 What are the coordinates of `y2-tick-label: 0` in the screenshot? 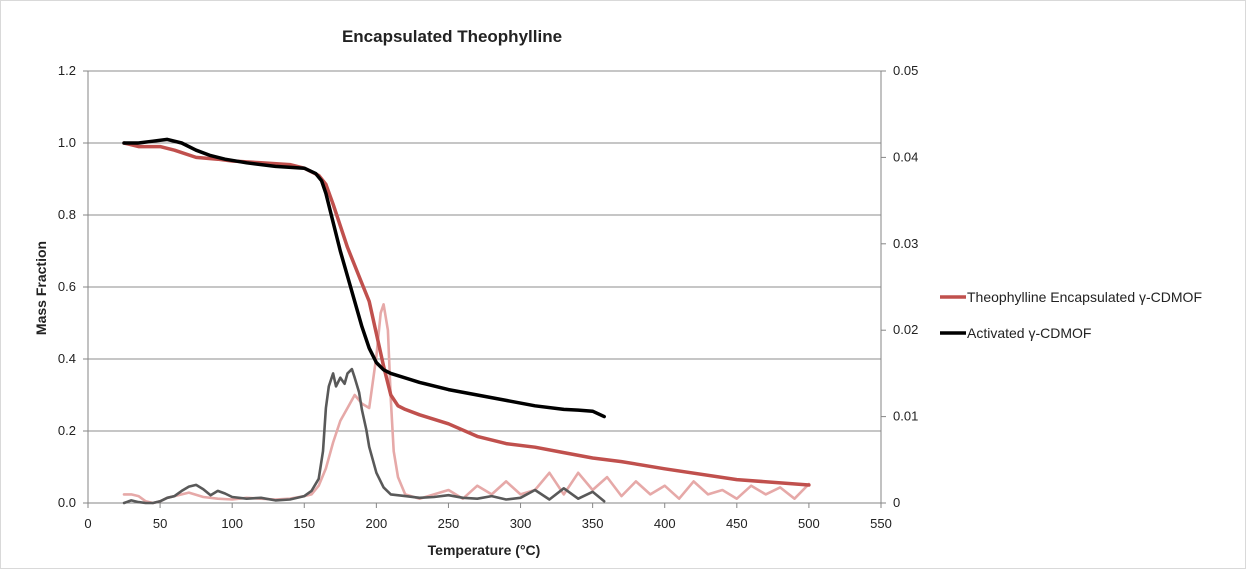 It's located at (896, 502).